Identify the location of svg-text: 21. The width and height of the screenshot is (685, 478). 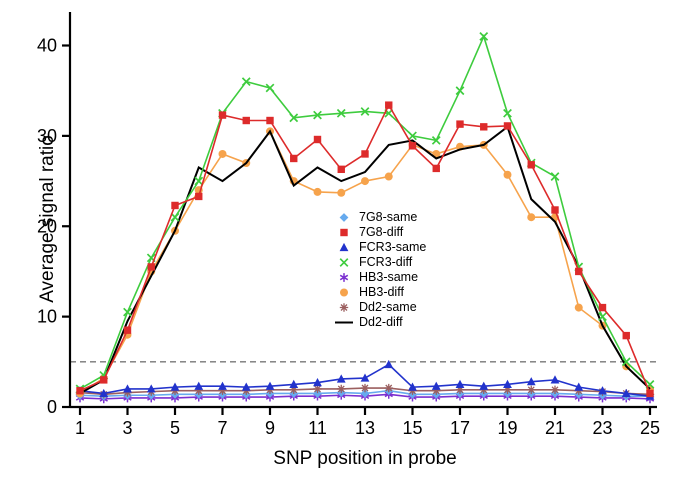
(555, 428).